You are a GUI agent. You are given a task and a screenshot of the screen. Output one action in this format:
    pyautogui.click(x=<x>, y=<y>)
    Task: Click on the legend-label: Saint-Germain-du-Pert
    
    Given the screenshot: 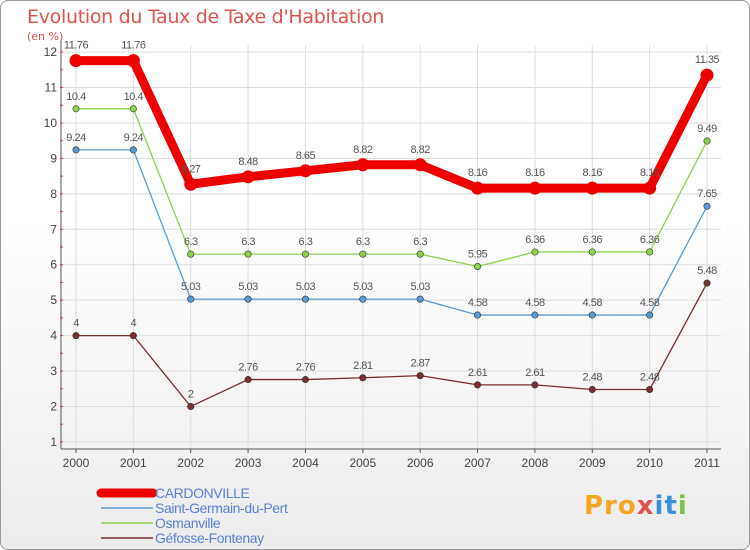 What is the action you would take?
    pyautogui.click(x=221, y=508)
    